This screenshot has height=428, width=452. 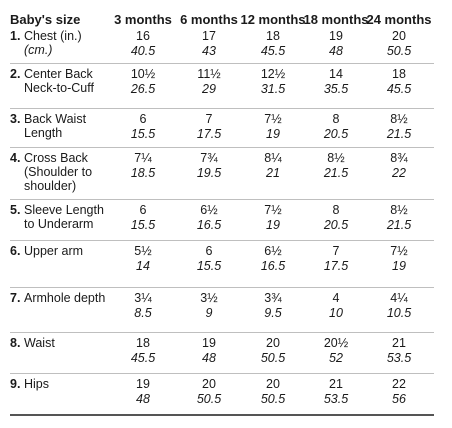 What do you see at coordinates (336, 225) in the screenshot?
I see `cm-value: 20.5` at bounding box center [336, 225].